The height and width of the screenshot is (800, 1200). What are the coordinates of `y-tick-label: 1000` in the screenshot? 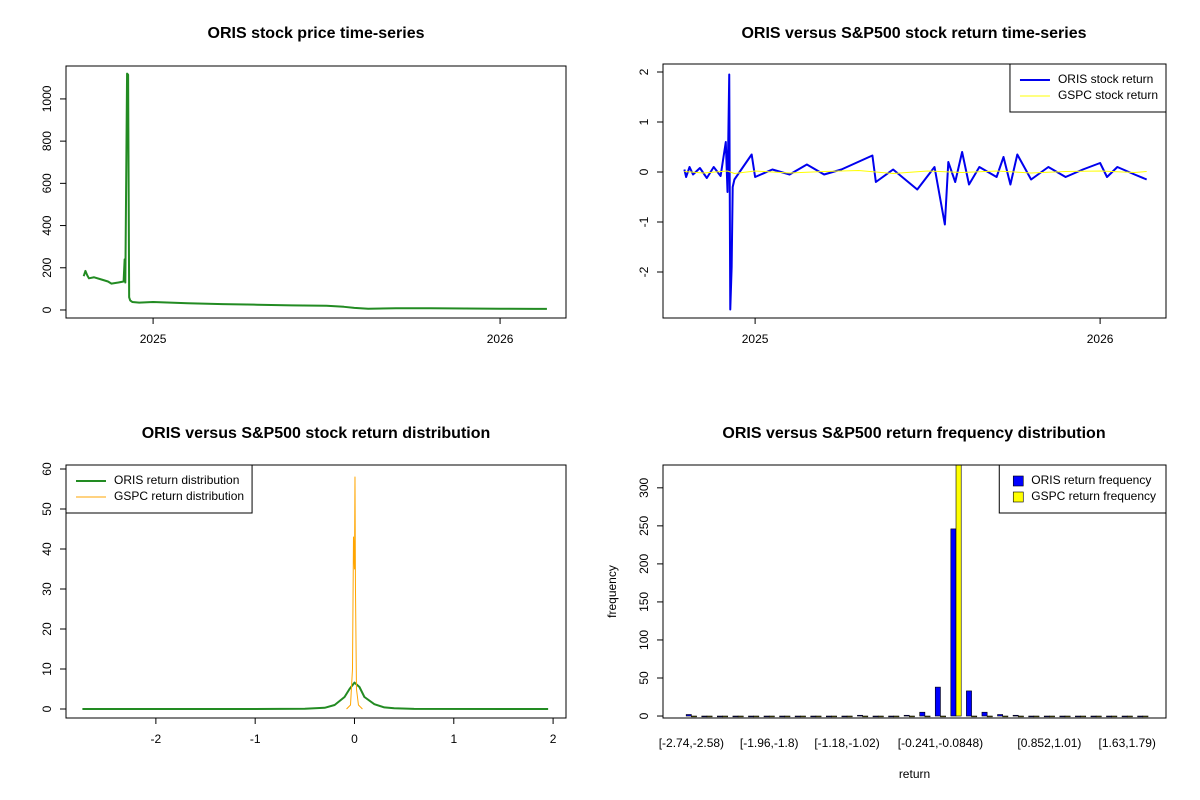 It's located at (47, 98).